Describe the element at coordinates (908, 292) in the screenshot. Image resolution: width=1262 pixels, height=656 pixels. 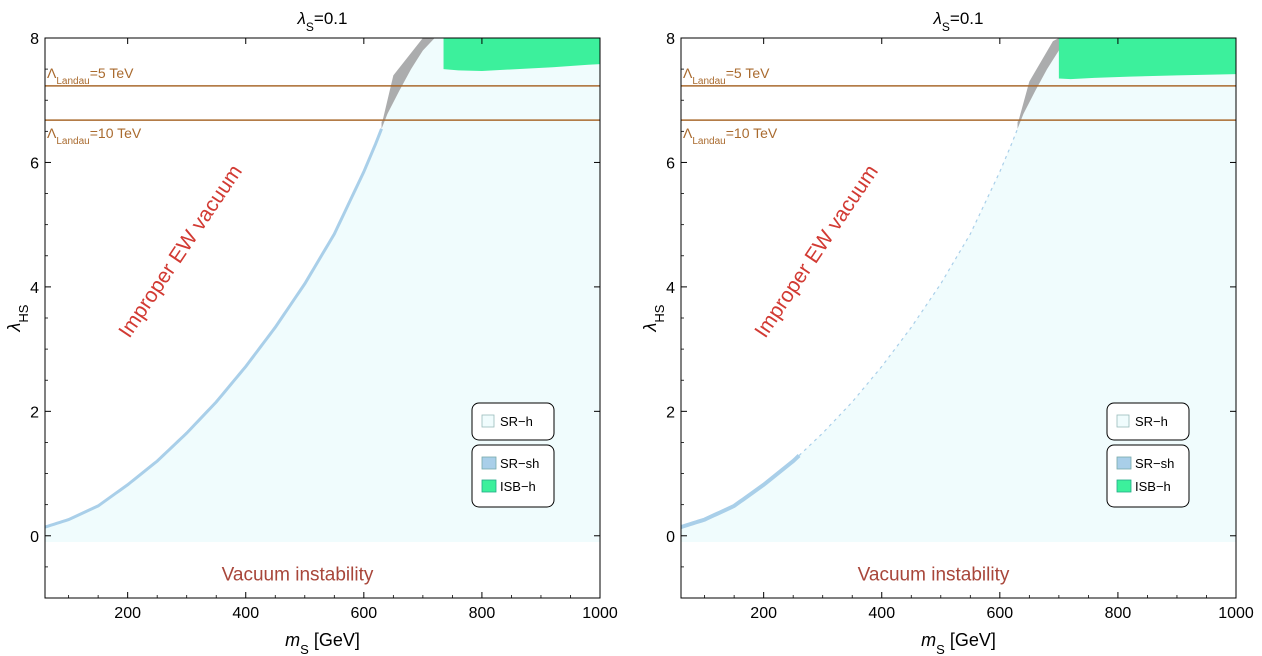
I see `sr-sh-band-thin` at that location.